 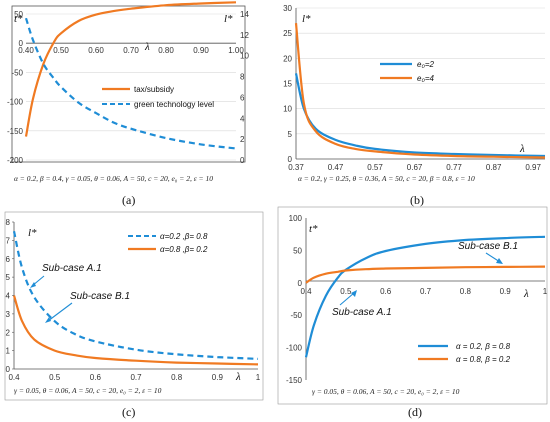 I want to click on panel-c-arrowhead-a1, so click(x=33, y=285).